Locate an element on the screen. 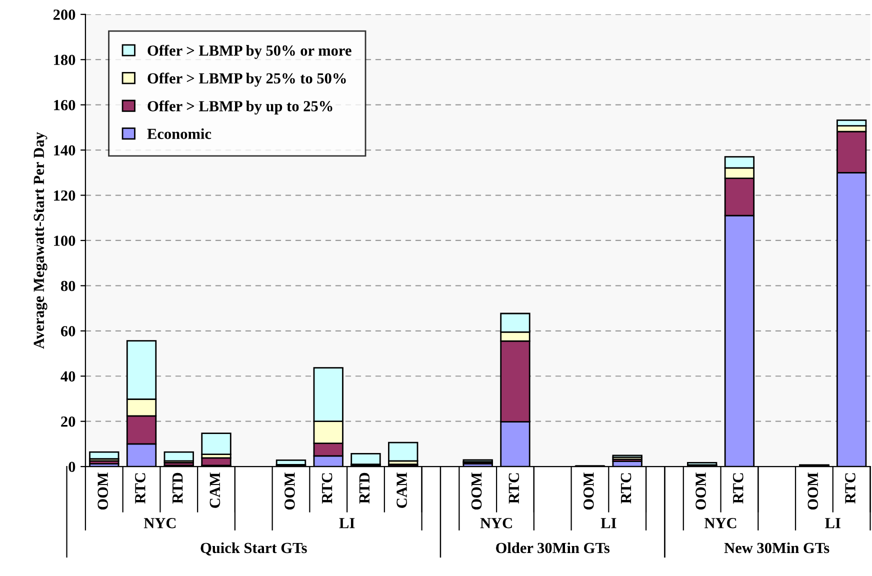  y-tick-label: 100 is located at coordinates (65, 241).